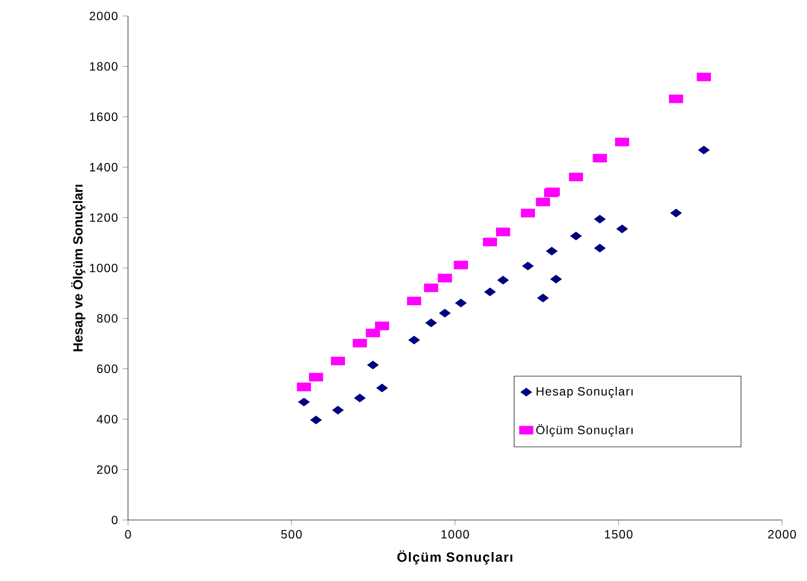  I want to click on y-tick-label: 600, so click(107, 369).